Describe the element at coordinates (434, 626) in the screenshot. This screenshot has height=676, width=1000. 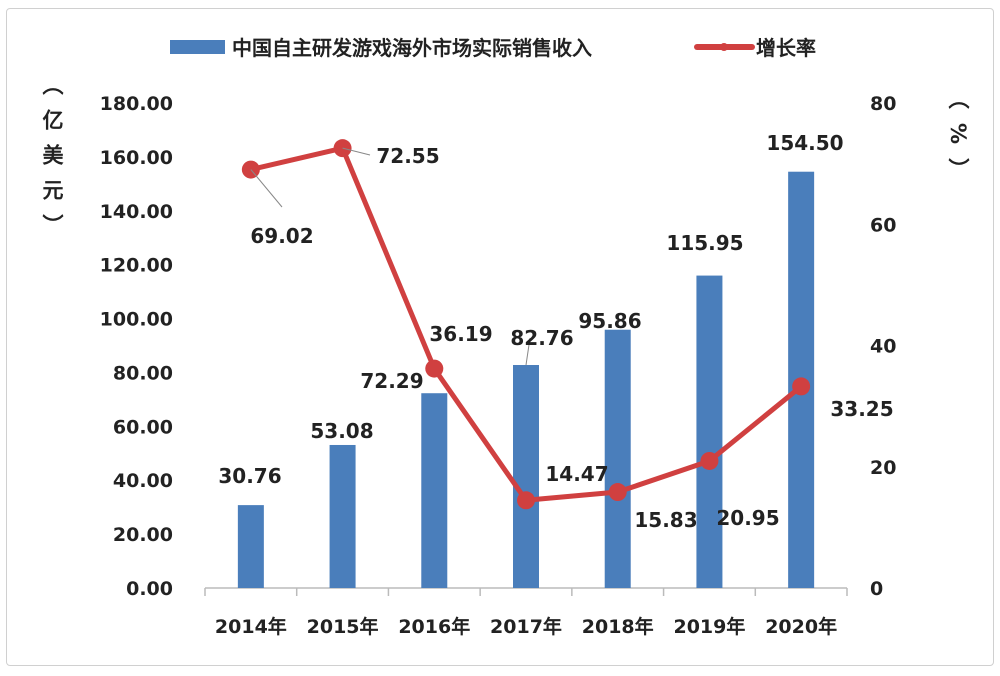
I see `x-axis-tick-label: 2016年` at that location.